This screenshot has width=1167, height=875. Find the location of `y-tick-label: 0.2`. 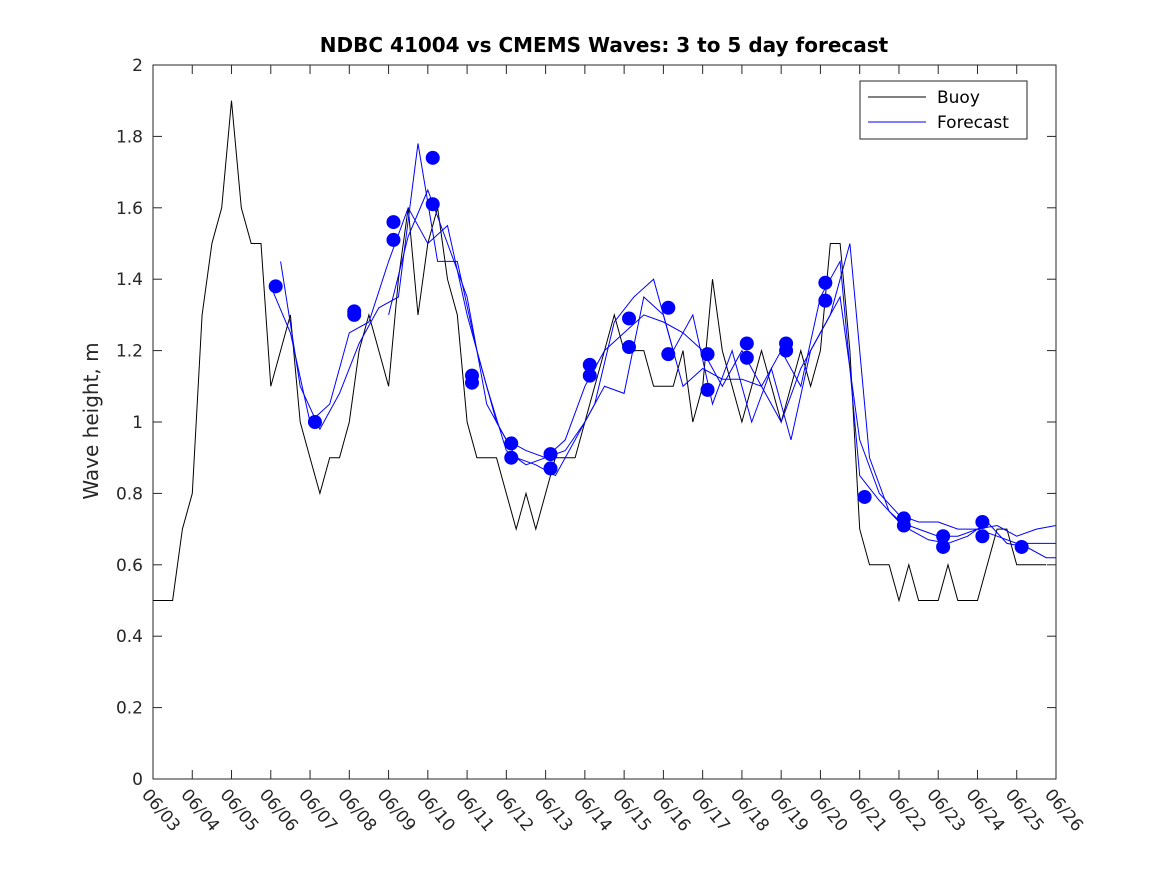

y-tick-label: 0.2 is located at coordinates (129, 709).